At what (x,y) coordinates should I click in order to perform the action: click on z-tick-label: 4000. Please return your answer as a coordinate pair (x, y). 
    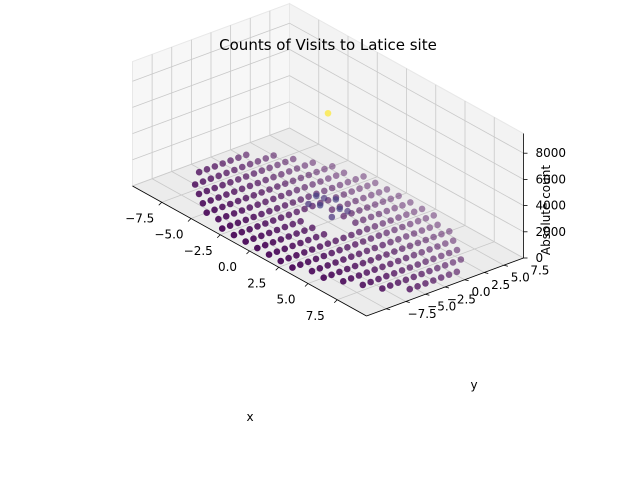
    Looking at the image, I should click on (551, 206).